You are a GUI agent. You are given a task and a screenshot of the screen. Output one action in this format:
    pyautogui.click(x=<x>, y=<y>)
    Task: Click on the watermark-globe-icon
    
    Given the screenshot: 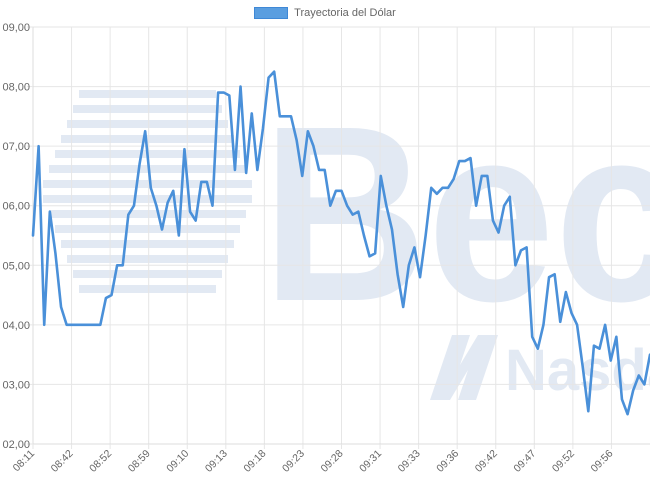 What is the action you would take?
    pyautogui.click(x=147, y=191)
    